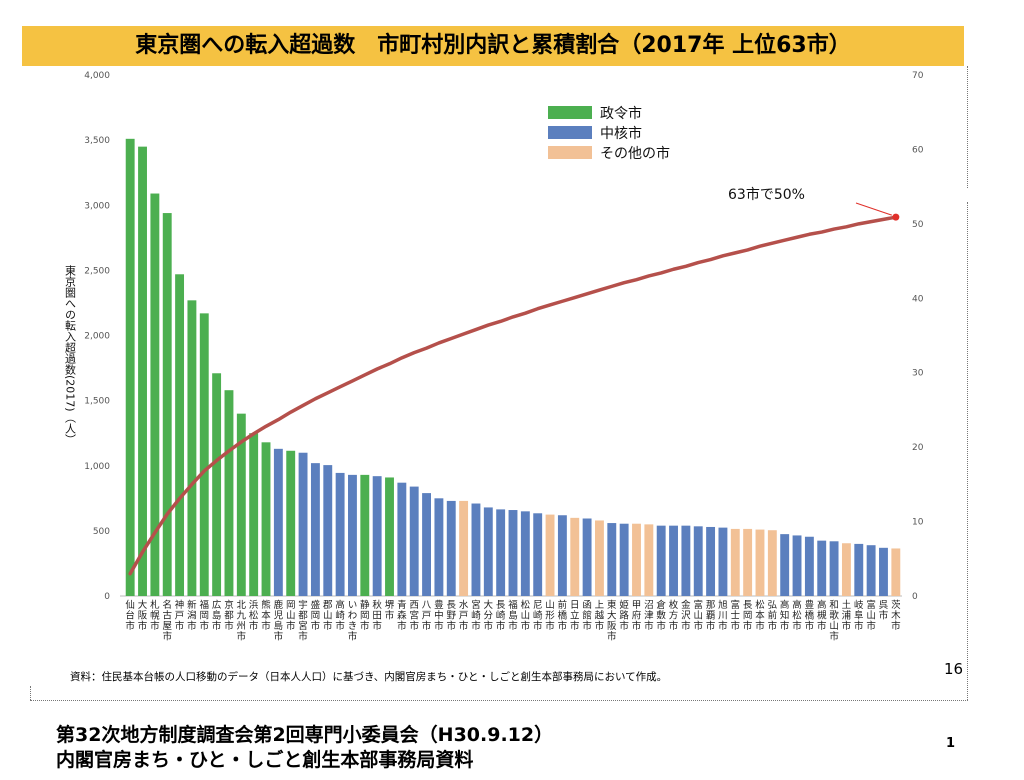 The height and width of the screenshot is (780, 1024). What do you see at coordinates (402, 615) in the screenshot?
I see `category-label: 青森市` at bounding box center [402, 615].